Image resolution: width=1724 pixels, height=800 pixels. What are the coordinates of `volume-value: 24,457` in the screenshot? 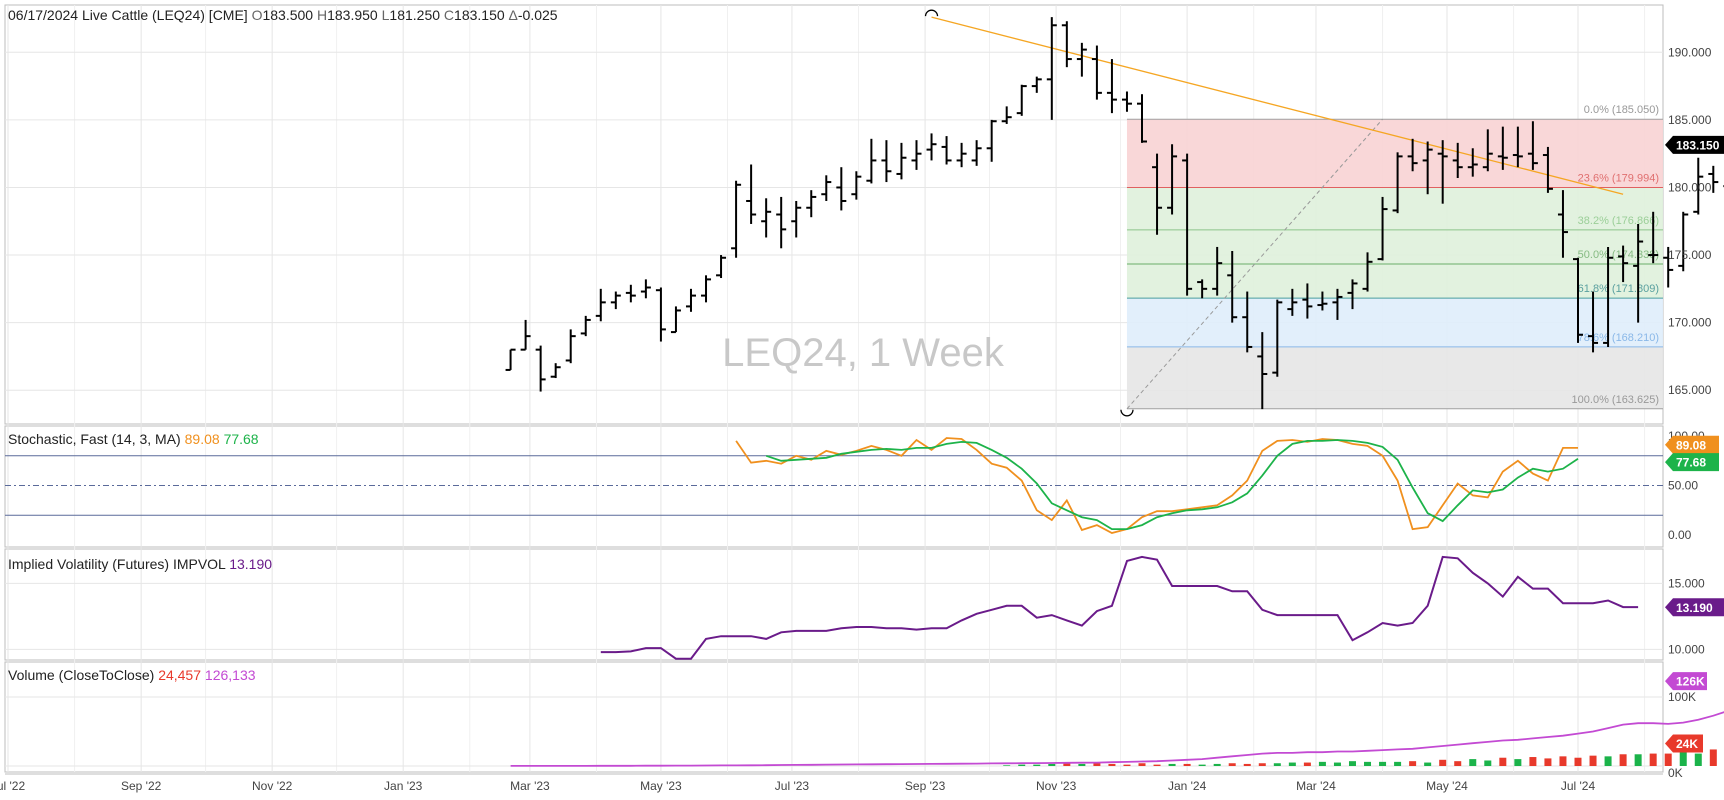 It's located at (180, 675).